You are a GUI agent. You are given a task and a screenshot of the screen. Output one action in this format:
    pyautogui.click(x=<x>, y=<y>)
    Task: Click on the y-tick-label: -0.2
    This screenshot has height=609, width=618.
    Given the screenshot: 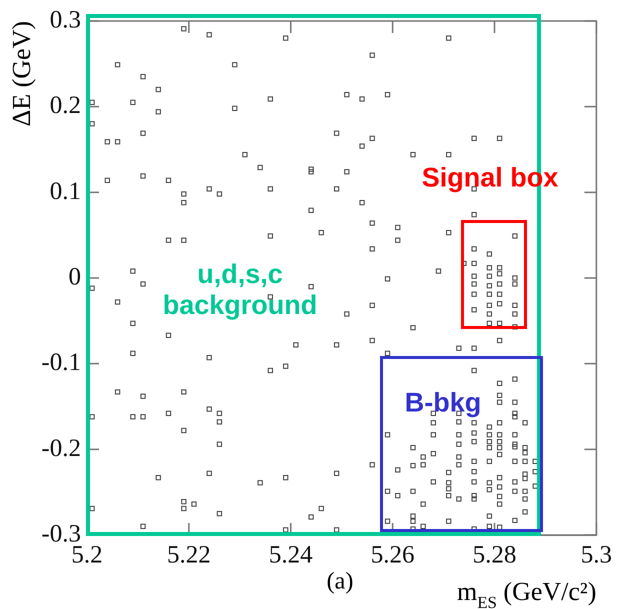 What is the action you would take?
    pyautogui.click(x=61, y=448)
    